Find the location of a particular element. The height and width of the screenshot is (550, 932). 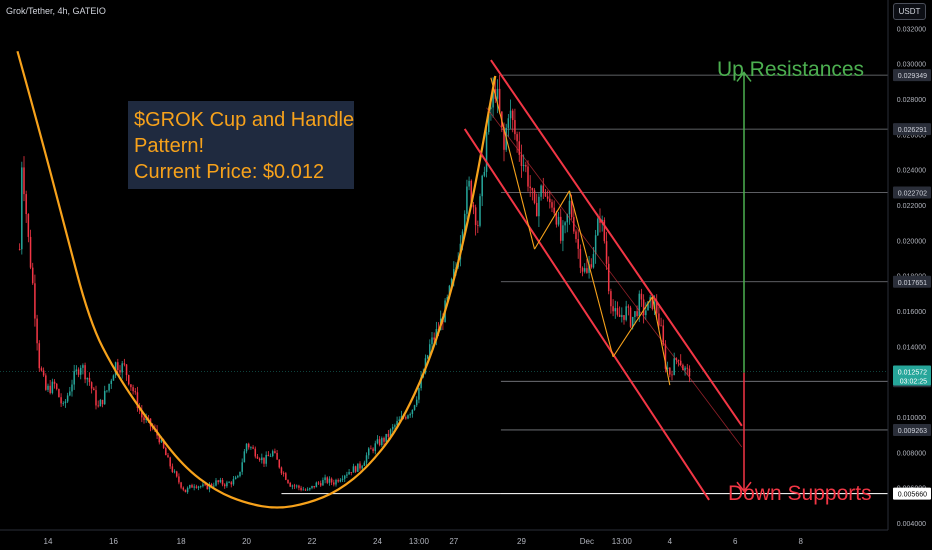

currency-button: USDT is located at coordinates (909, 11).